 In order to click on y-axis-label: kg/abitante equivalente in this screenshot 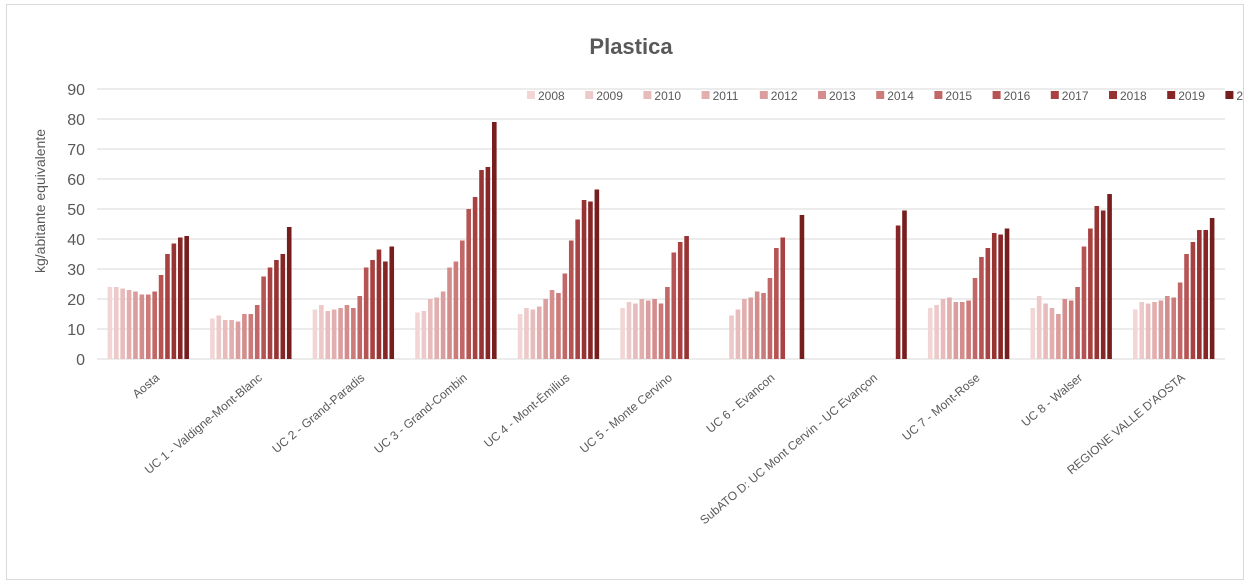, I will do `click(40, 201)`.